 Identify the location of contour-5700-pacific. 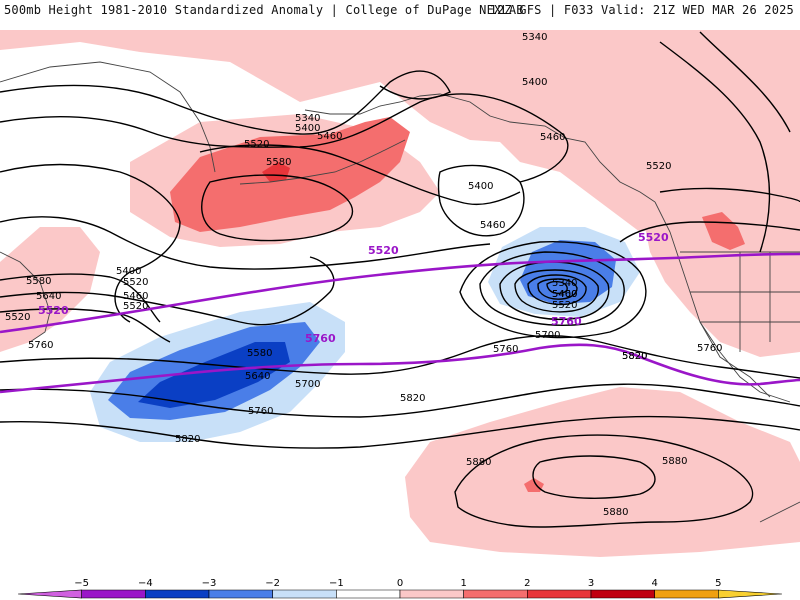
(400, 356).